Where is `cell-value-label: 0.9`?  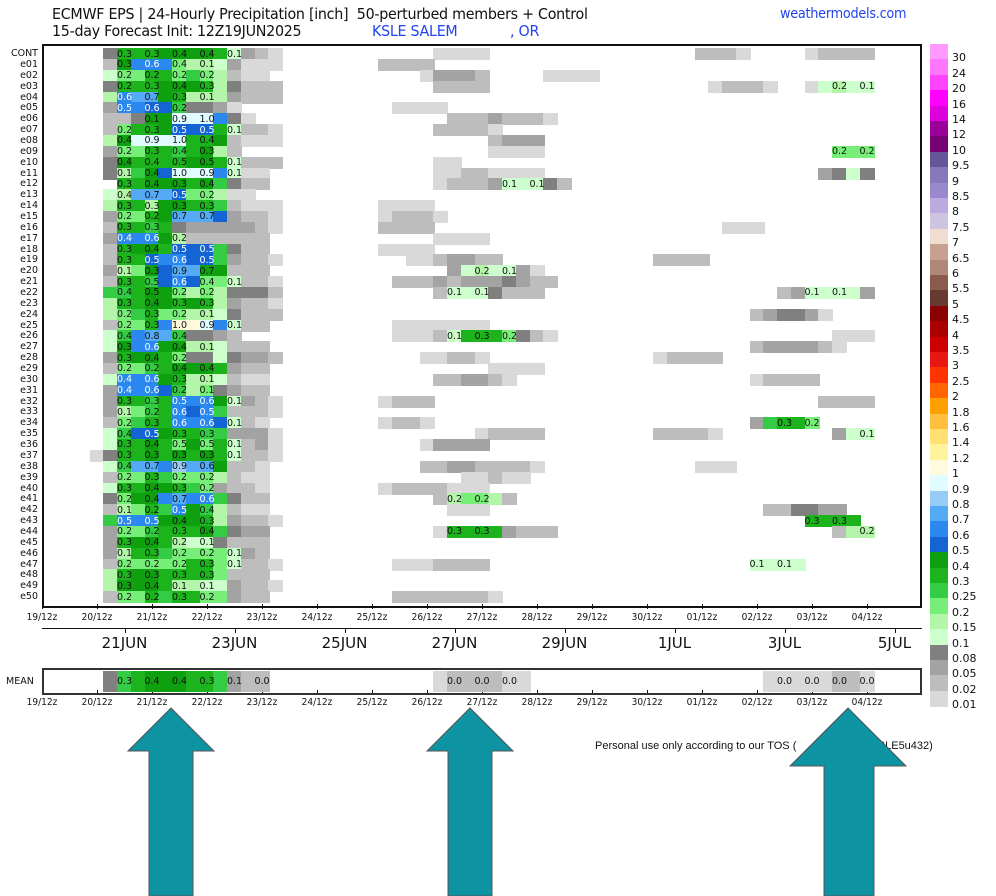 cell-value-label: 0.9 is located at coordinates (179, 467).